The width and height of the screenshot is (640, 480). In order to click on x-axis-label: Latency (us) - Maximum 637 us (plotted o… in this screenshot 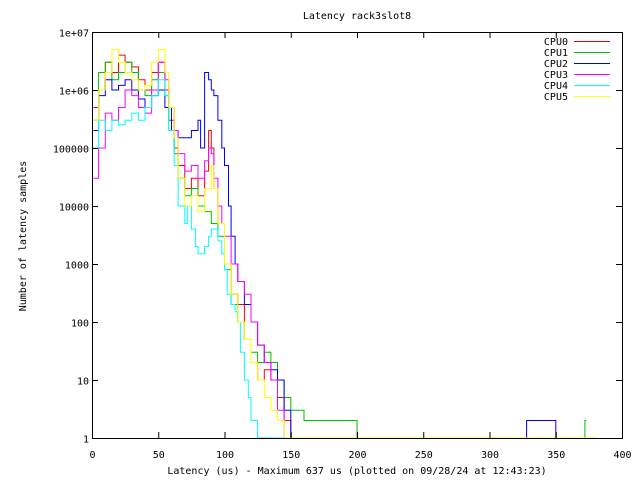, I will do `click(356, 471)`.